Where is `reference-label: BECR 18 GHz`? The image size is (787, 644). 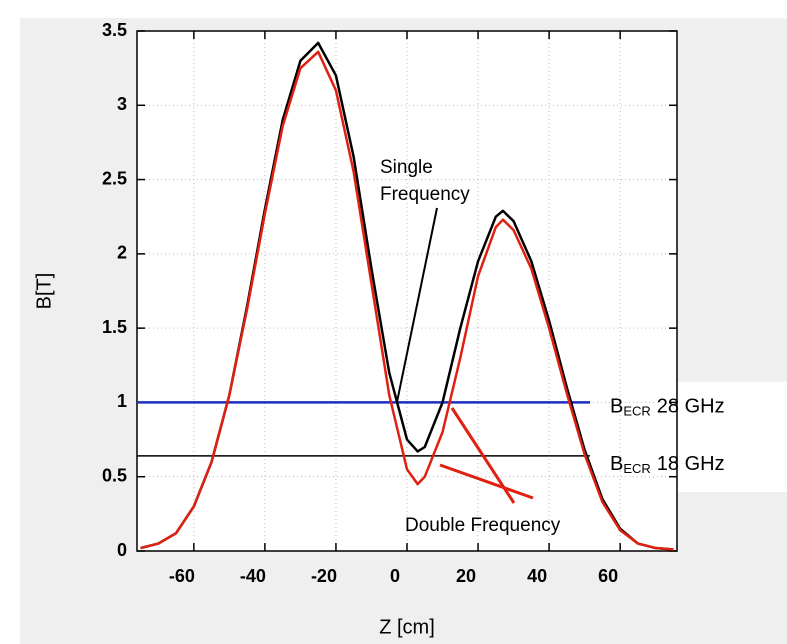
reference-label: BECR 18 GHz is located at coordinates (667, 464).